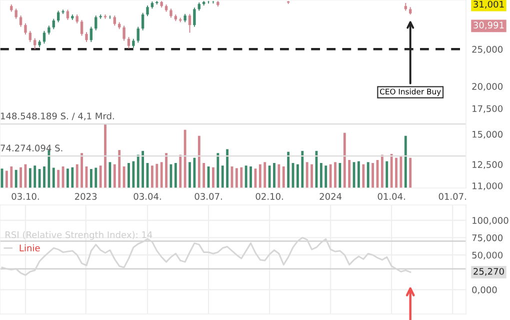  I want to click on x-tick-label: 01.07., so click(452, 196).